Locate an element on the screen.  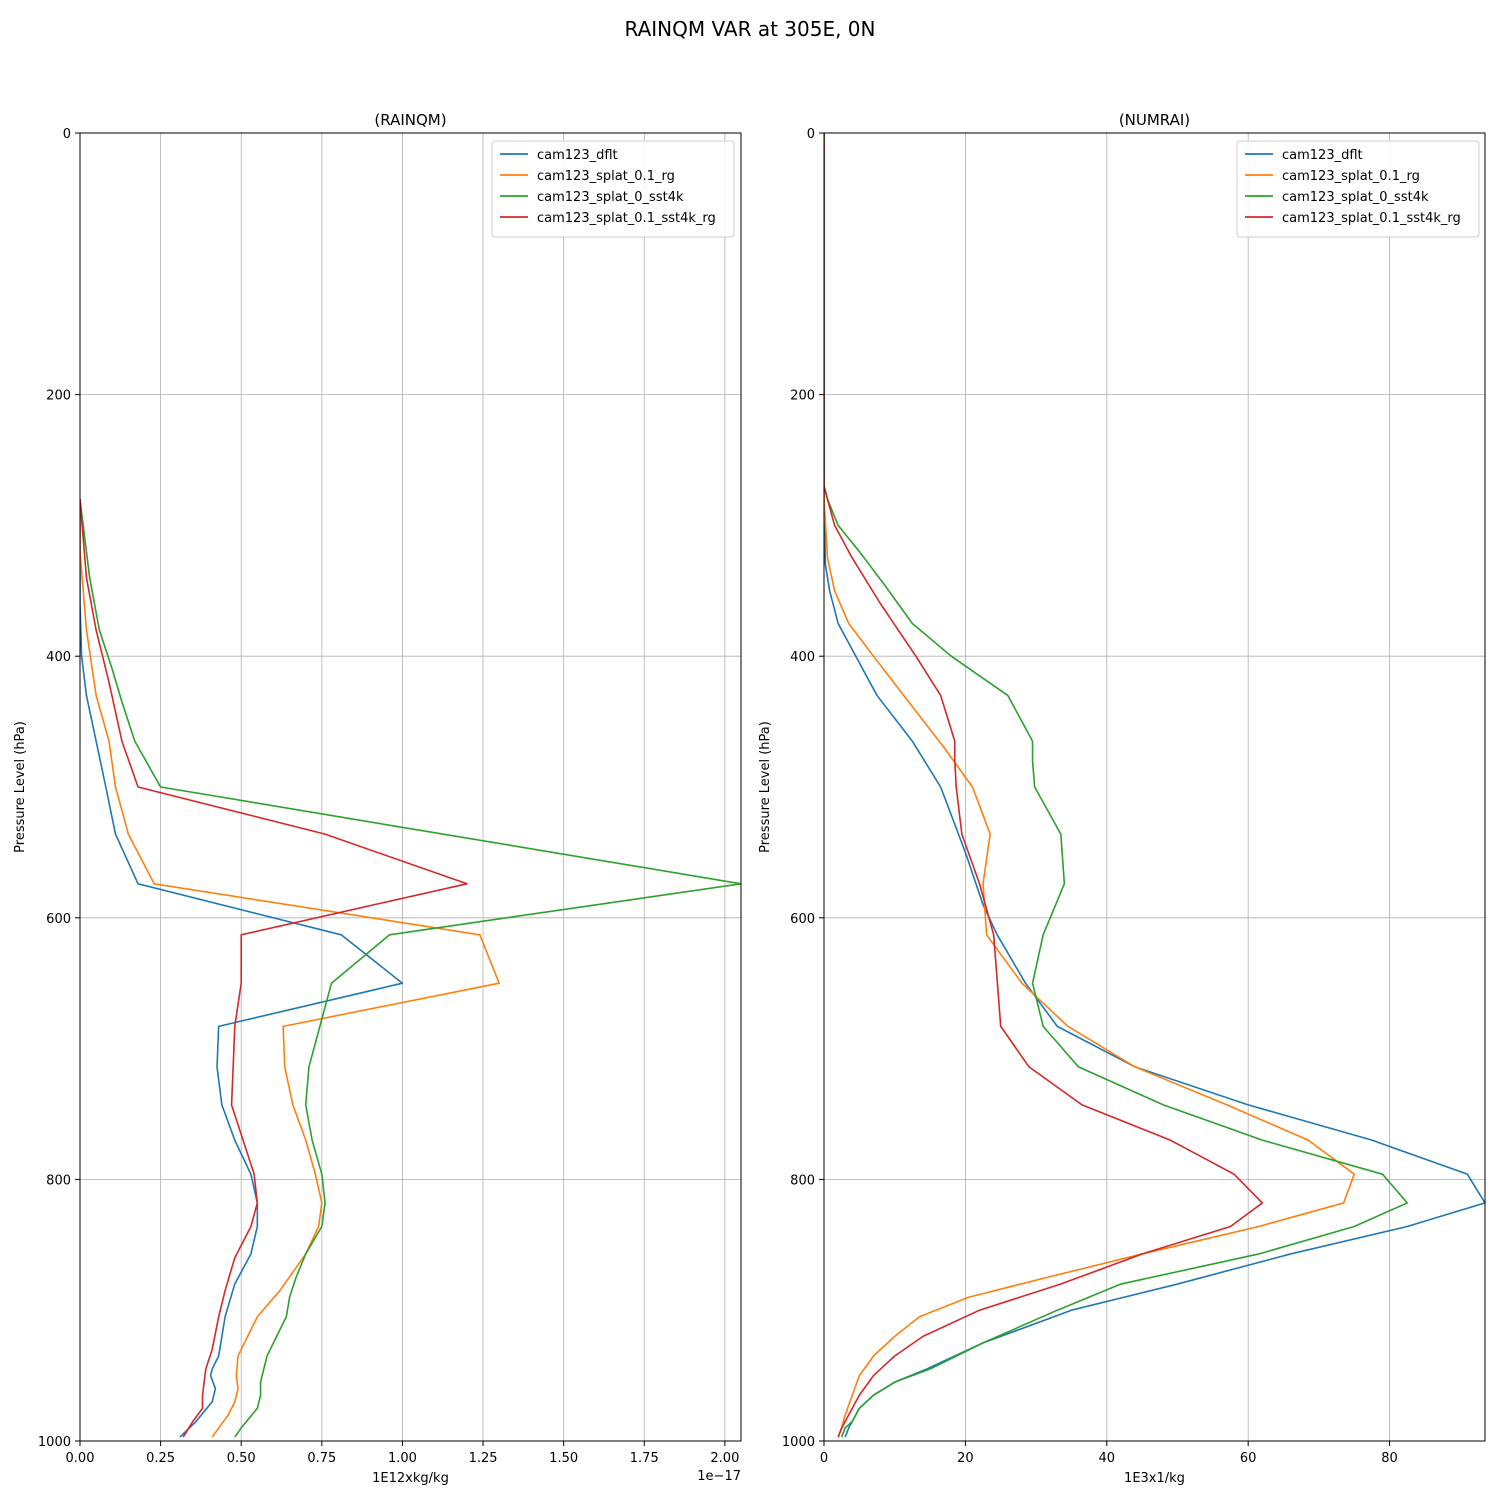
x-tick-label: 1.50 is located at coordinates (563, 1458).